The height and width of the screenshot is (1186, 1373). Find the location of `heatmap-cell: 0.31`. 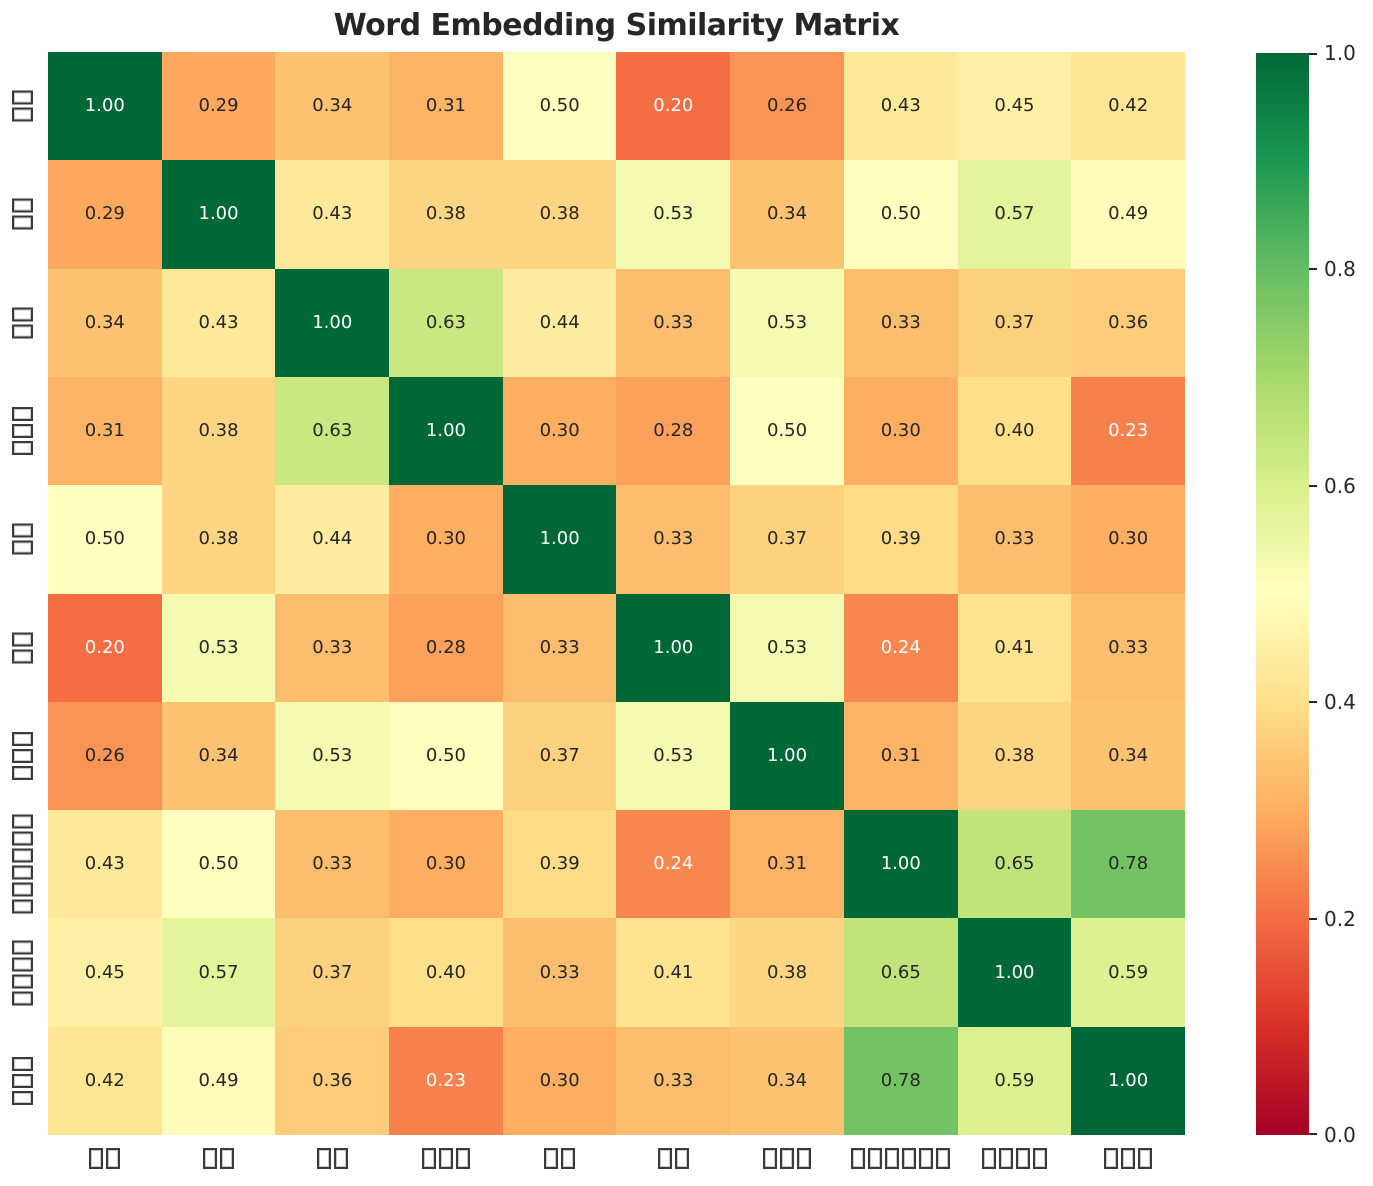

heatmap-cell: 0.31 is located at coordinates (105, 431).